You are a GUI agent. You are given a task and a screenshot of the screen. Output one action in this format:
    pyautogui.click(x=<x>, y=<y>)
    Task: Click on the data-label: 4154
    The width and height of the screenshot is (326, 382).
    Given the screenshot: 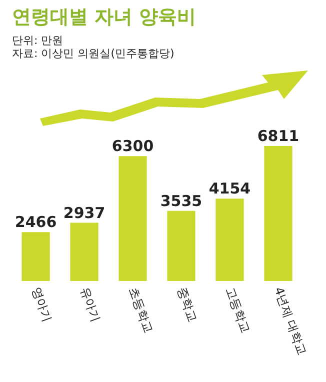 What is the action you would take?
    pyautogui.click(x=229, y=189)
    